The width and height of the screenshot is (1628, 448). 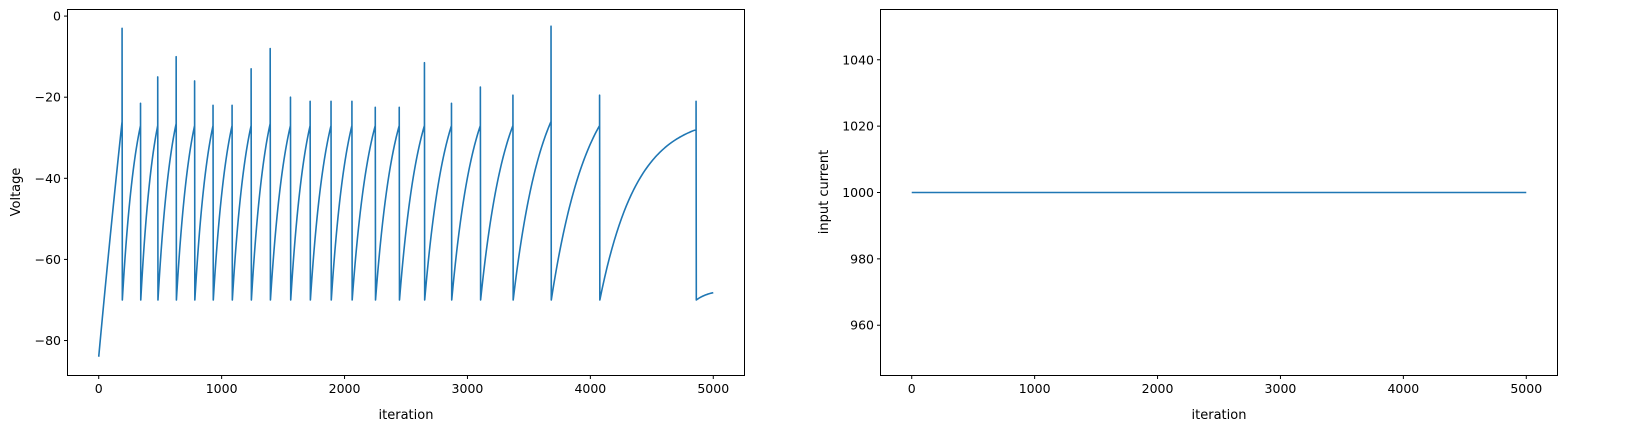 I want to click on input-current-y-tick-label: 980, so click(x=862, y=258).